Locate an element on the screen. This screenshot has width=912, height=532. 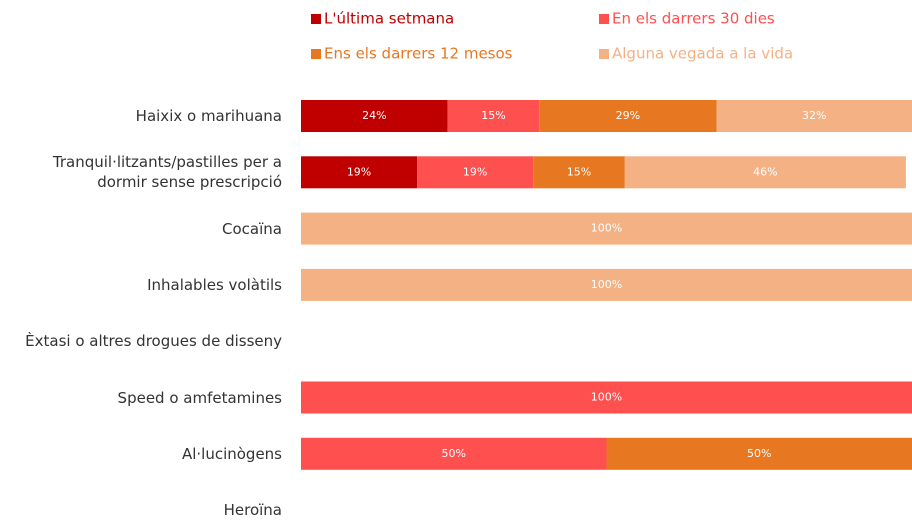
legend-label: En els darrers 30 dies is located at coordinates (693, 19).